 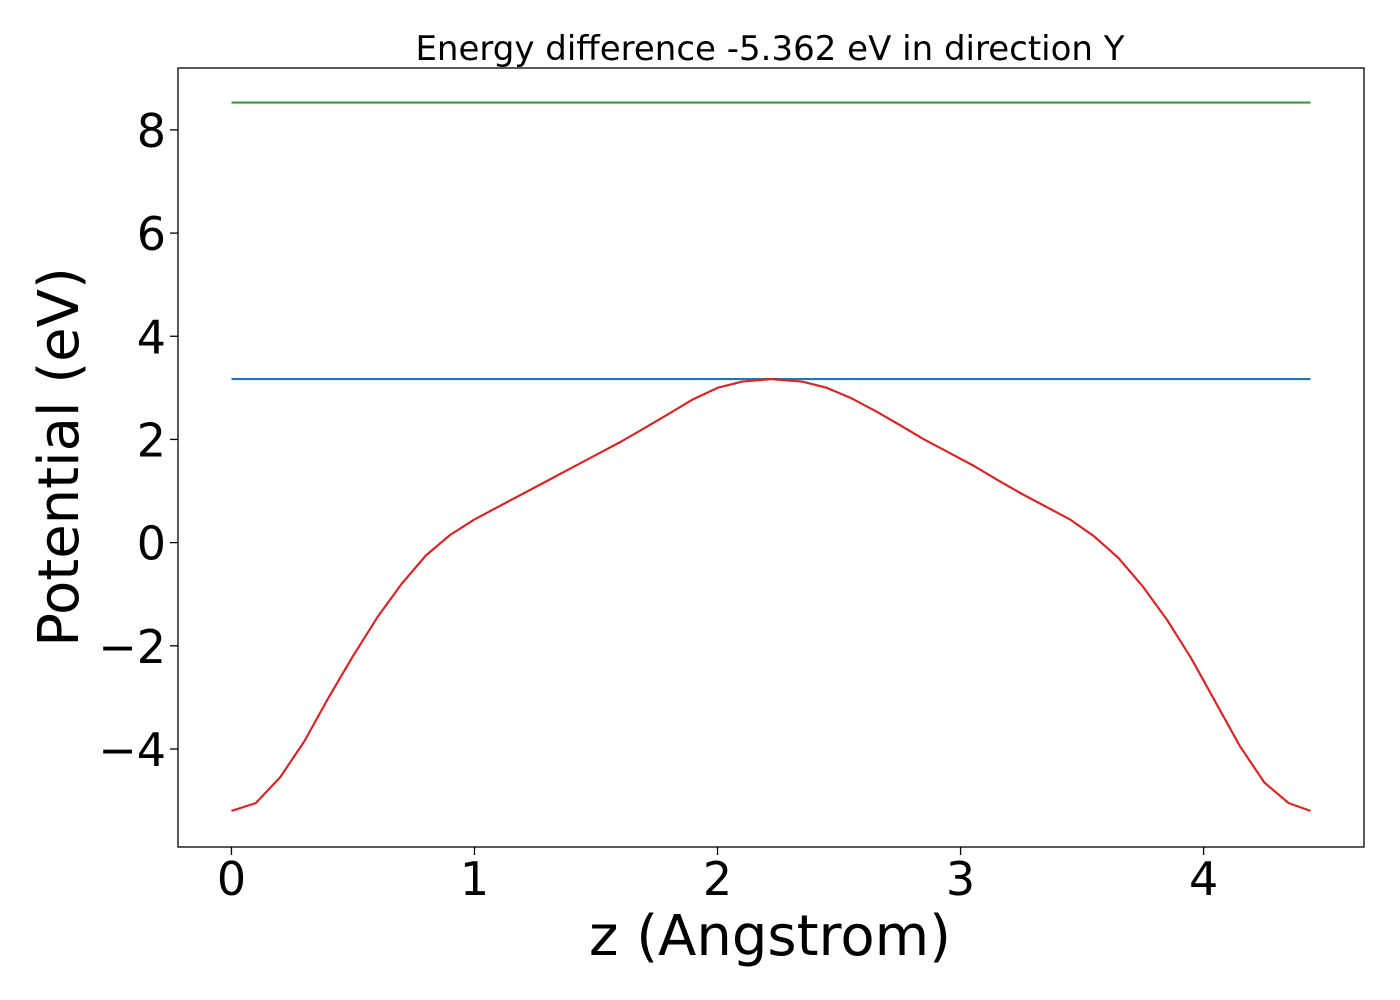 I want to click on y-tick-label: 8, so click(x=151, y=131).